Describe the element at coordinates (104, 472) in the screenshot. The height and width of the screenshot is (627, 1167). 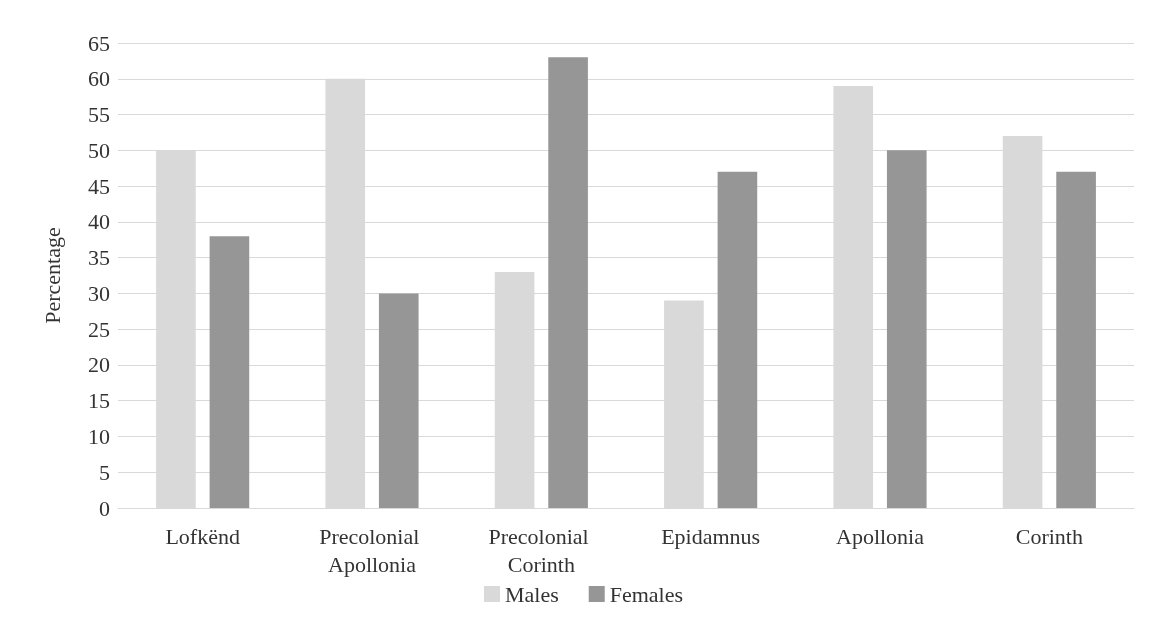
I see `y-tick-label: 5` at that location.